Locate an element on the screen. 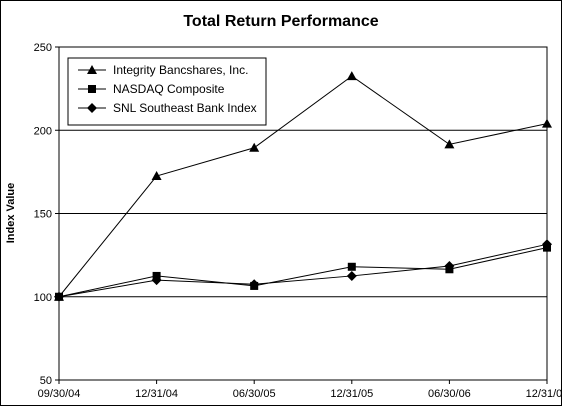 The height and width of the screenshot is (410, 562). legend-box is located at coordinates (167, 91).